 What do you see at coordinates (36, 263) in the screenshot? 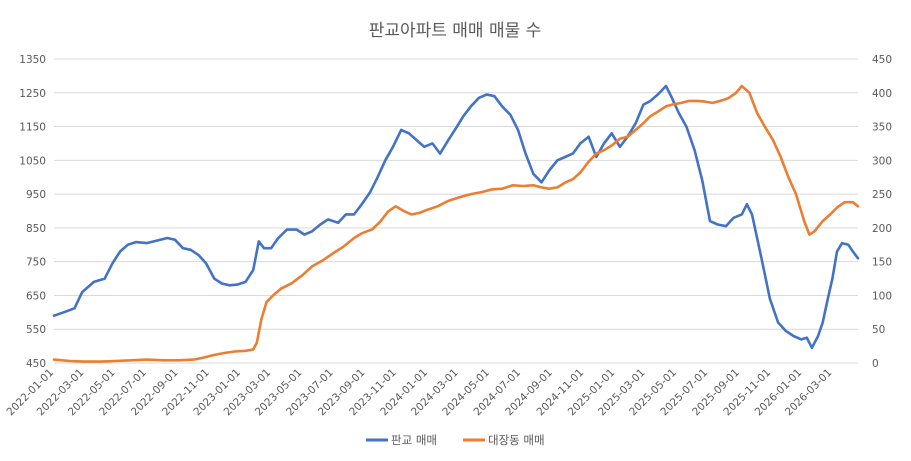
I see `left-tick-label: 750` at bounding box center [36, 263].